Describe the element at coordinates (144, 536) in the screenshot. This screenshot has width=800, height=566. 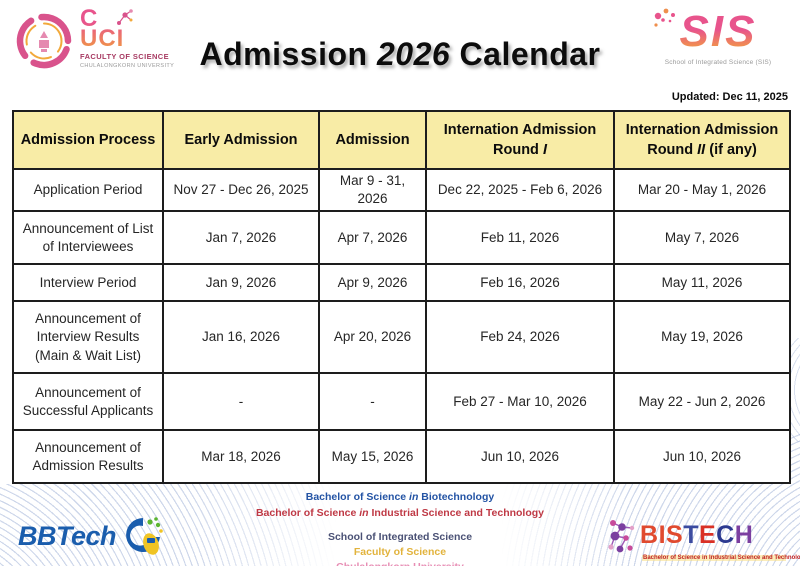
I see `bbtech-foot-icon` at that location.